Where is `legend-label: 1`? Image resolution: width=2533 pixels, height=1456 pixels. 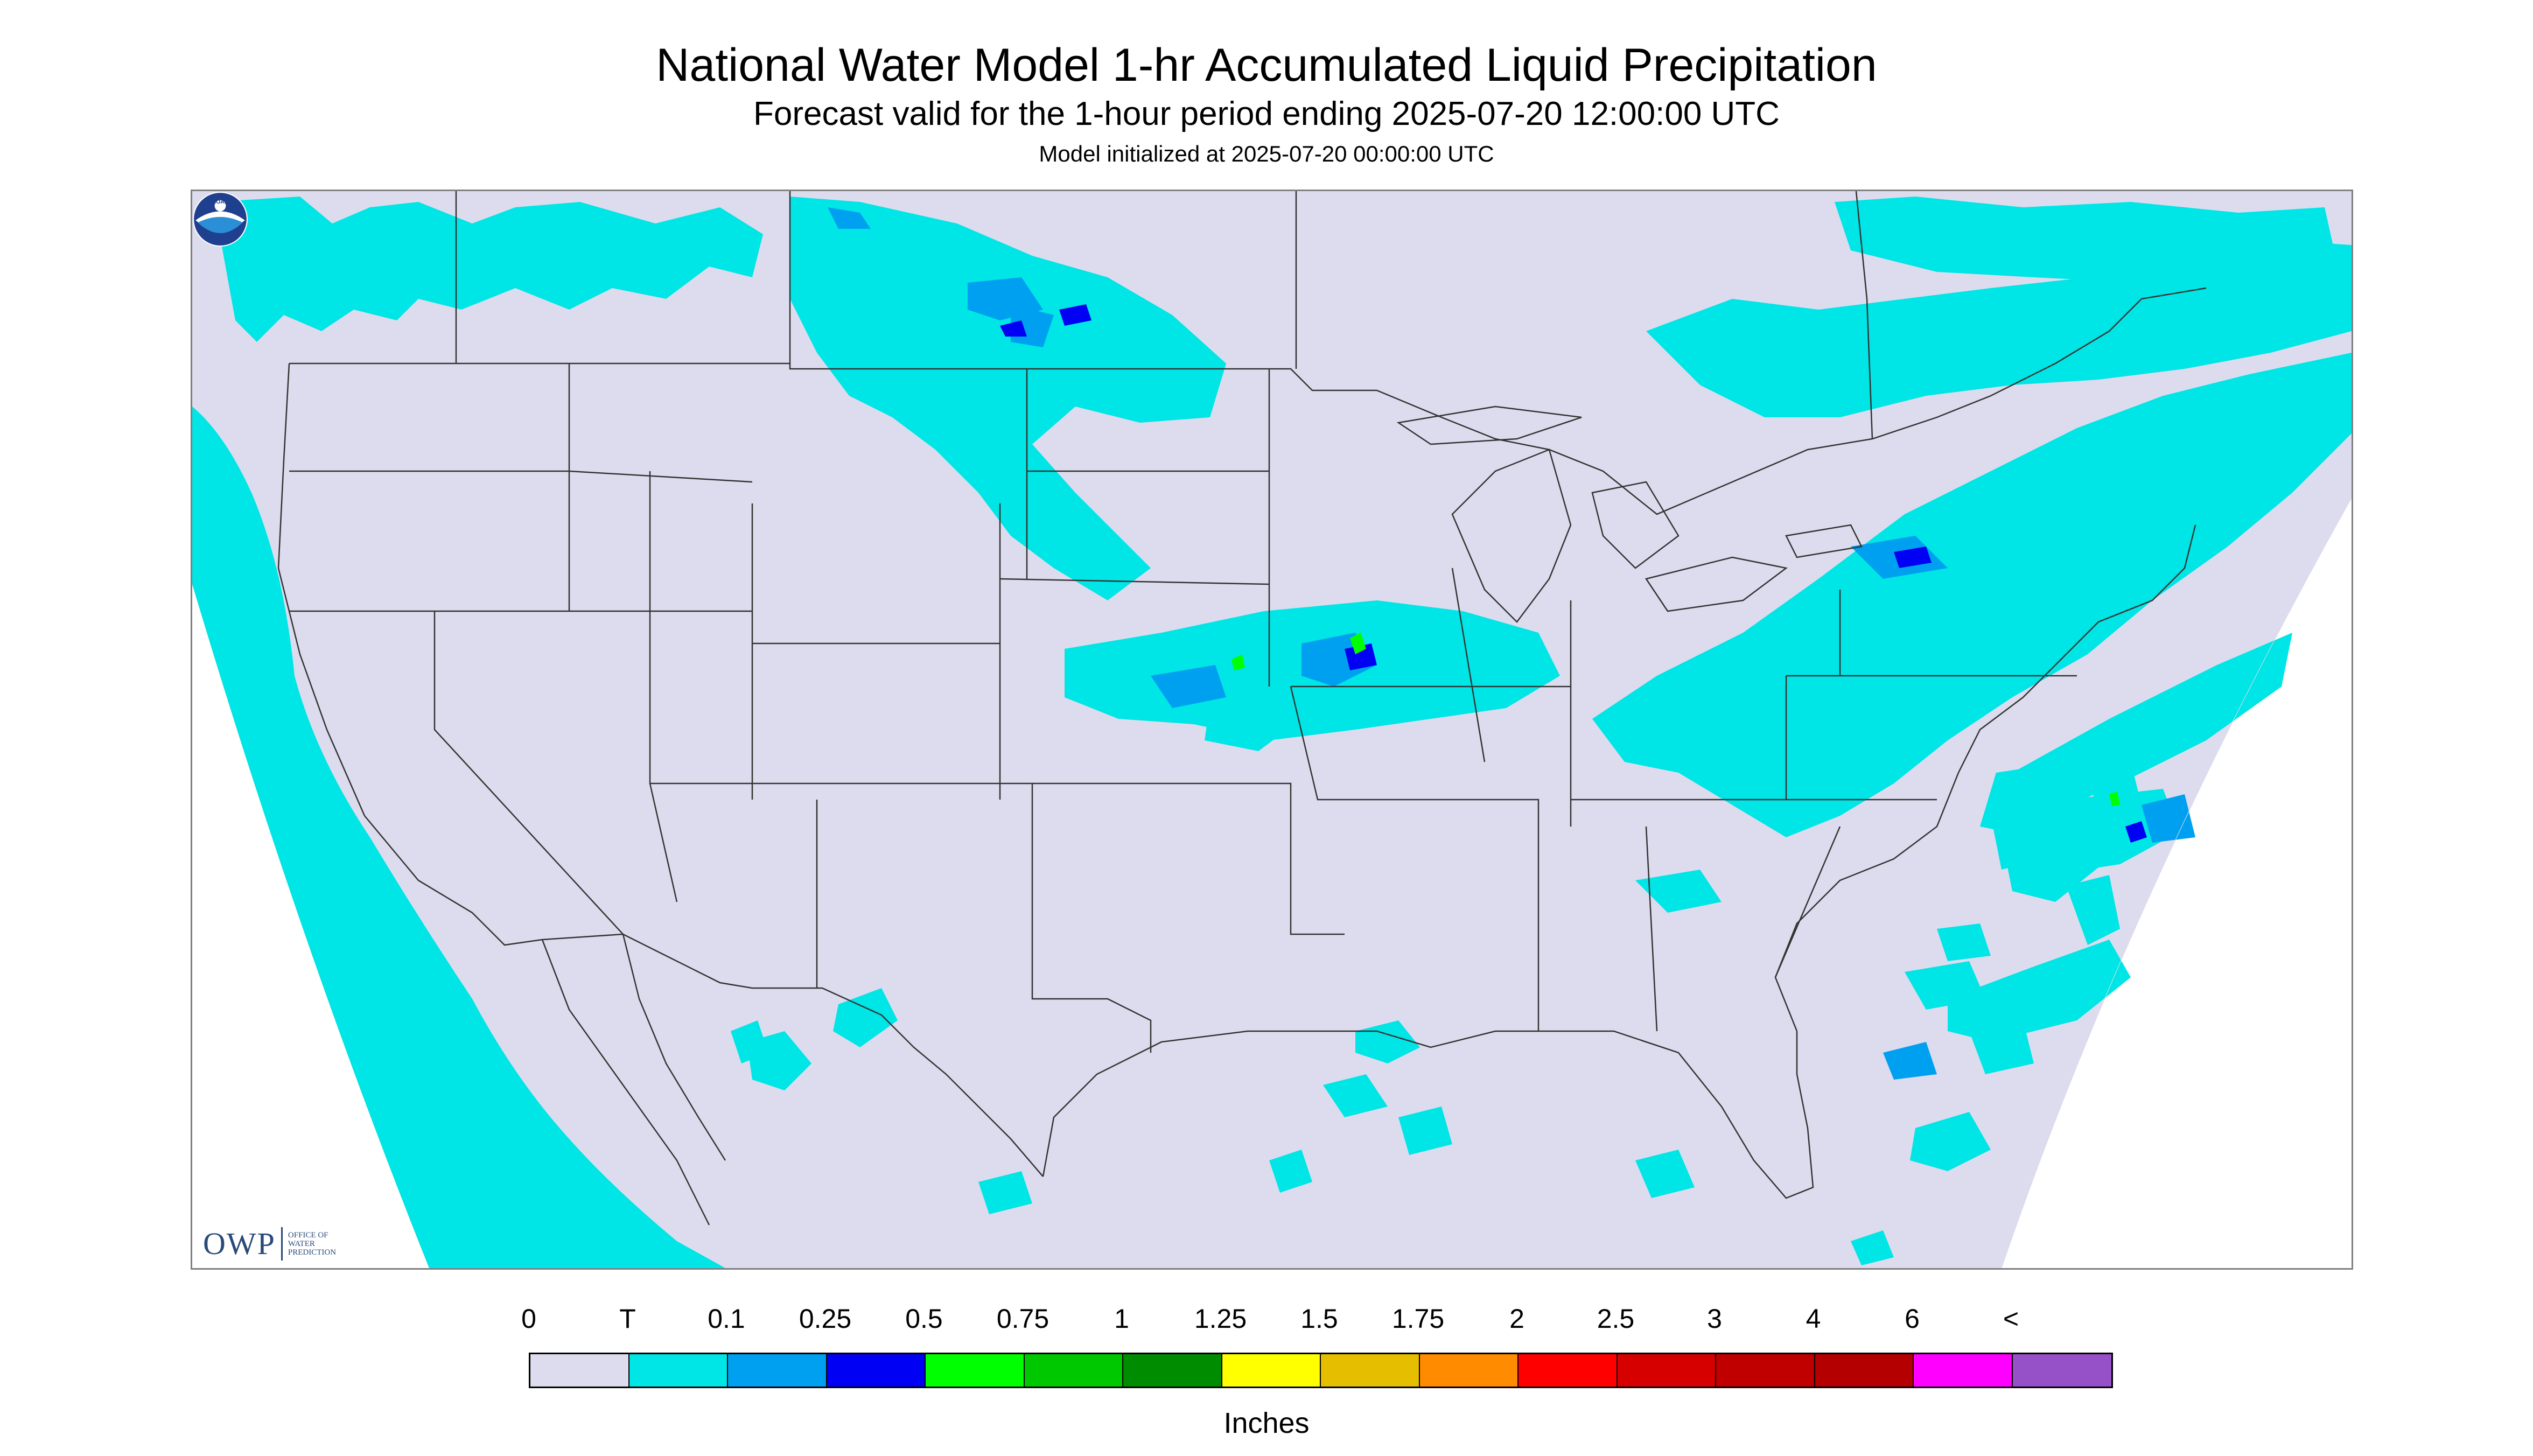
legend-label: 1 is located at coordinates (1122, 1319).